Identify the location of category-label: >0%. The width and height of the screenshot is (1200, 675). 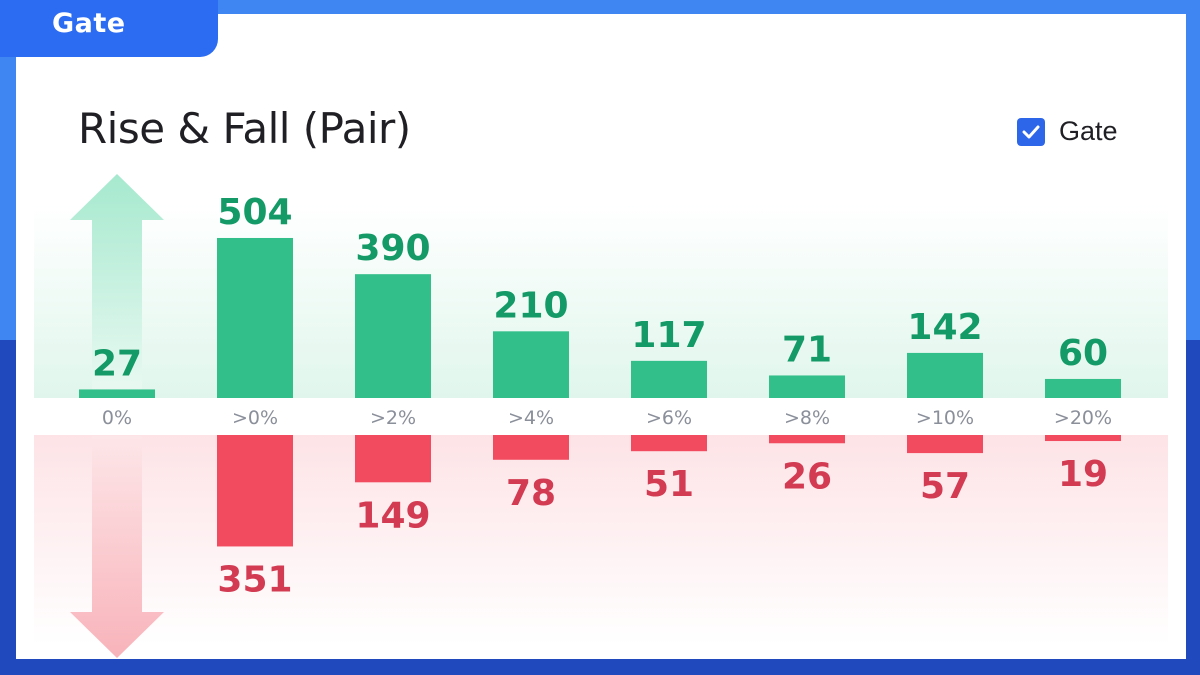
(255, 418).